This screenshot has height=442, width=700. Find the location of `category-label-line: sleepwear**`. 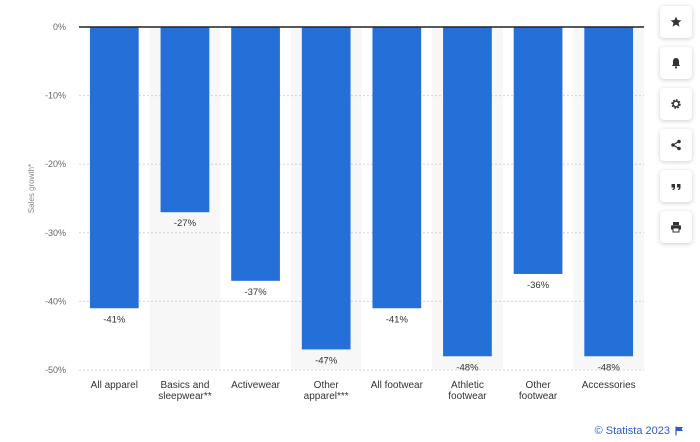

category-label-line: sleepwear** is located at coordinates (184, 396).